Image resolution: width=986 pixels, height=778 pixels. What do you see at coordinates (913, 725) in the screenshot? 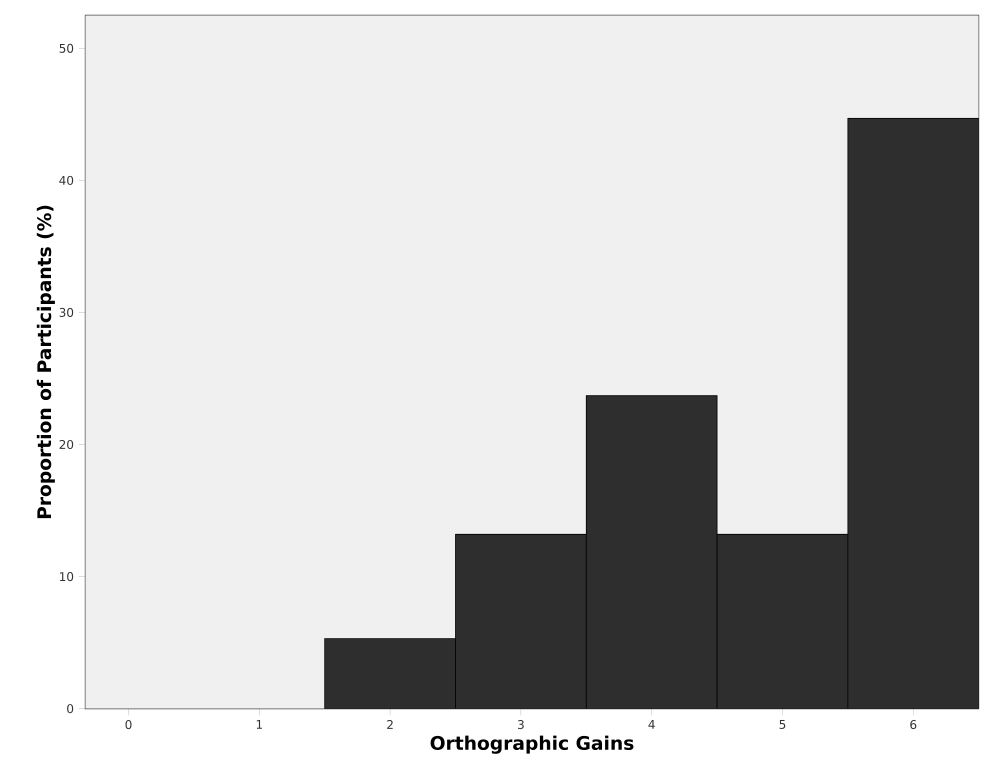
I see `x-tick-label: 6` at bounding box center [913, 725].